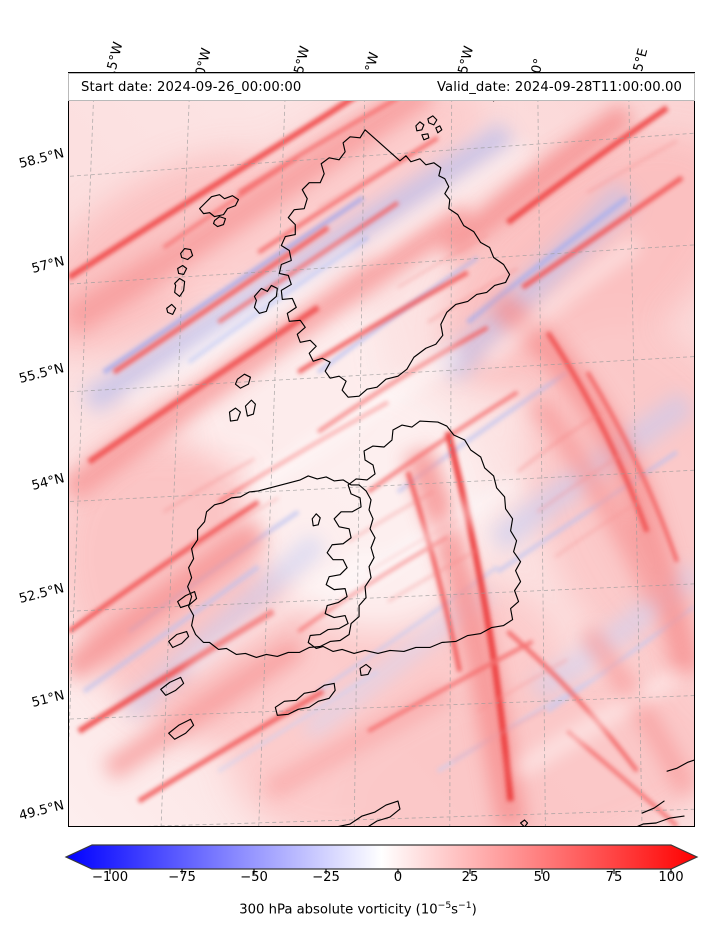 Image resolution: width=716 pixels, height=949 pixels. What do you see at coordinates (191, 87) in the screenshot?
I see `start-date-label: Start date: 2024-09-26_00:00:00` at bounding box center [191, 87].